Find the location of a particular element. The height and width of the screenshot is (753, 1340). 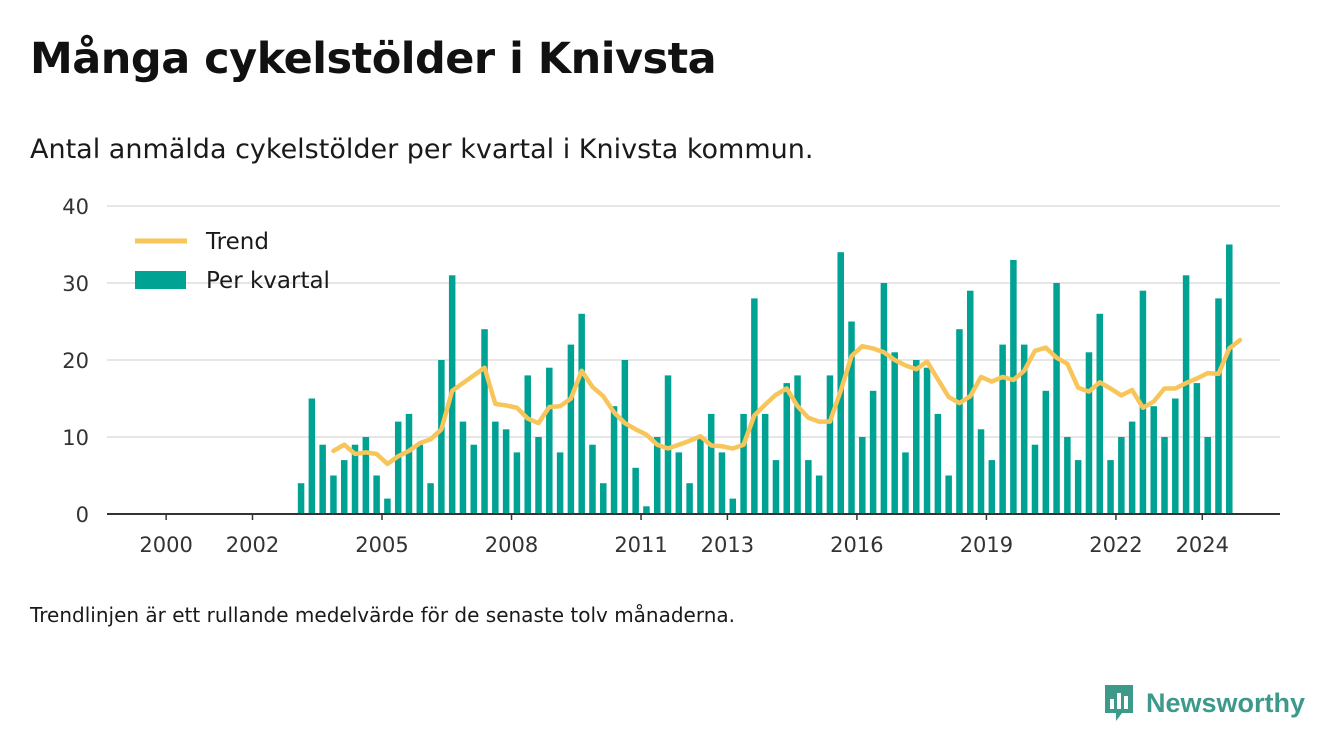

legend-swatch-per-kvartal is located at coordinates (160, 280).